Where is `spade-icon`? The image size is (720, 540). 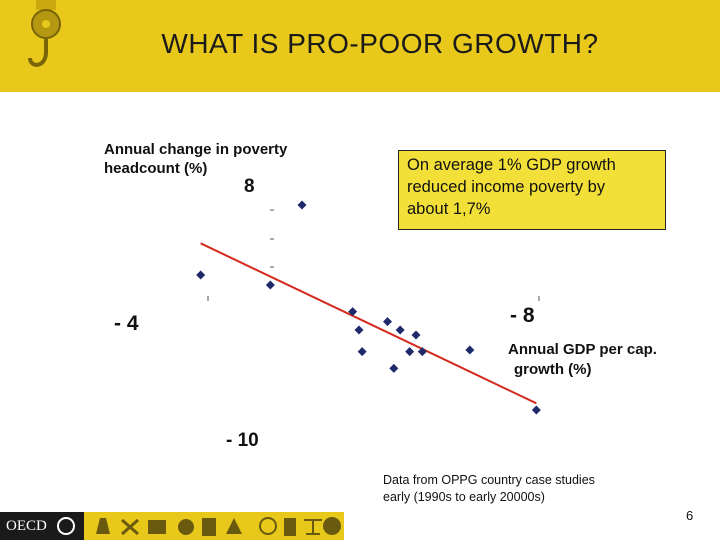 spade-icon is located at coordinates (103, 526).